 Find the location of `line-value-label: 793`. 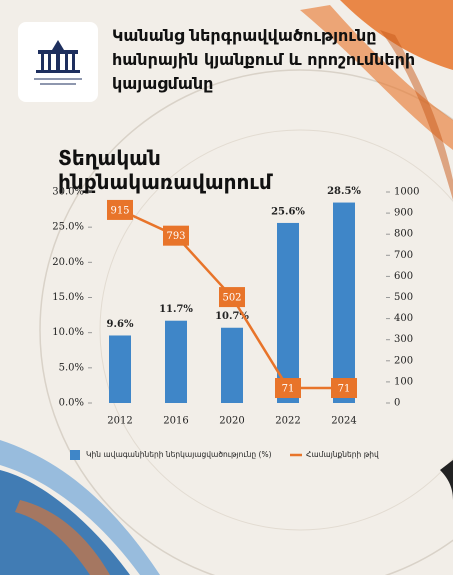

line-value-label: 793 is located at coordinates (175, 236).